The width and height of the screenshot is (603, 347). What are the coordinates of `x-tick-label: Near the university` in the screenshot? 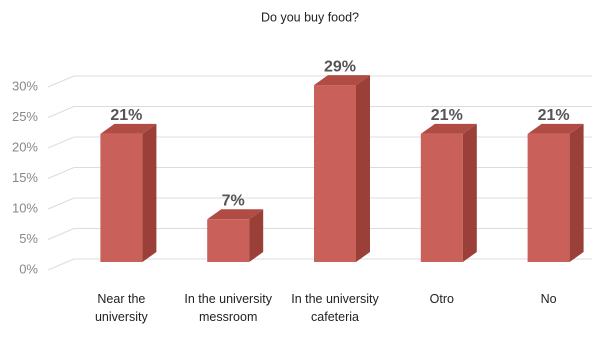 It's located at (121, 308).